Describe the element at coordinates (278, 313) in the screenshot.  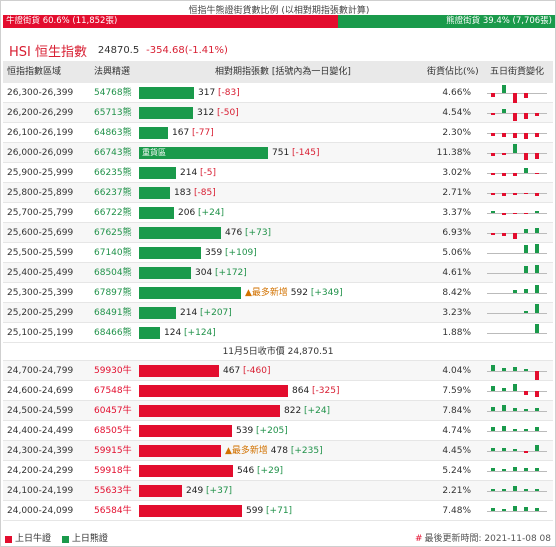
I see `bear-row: 25,200-25,299 68491熊 214 [+207] 3.23%` at that location.